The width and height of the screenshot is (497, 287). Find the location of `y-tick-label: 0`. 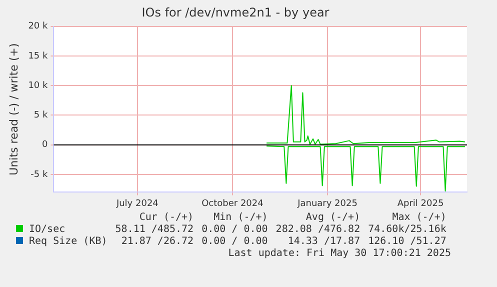

y-tick-label: 0 is located at coordinates (45, 145).